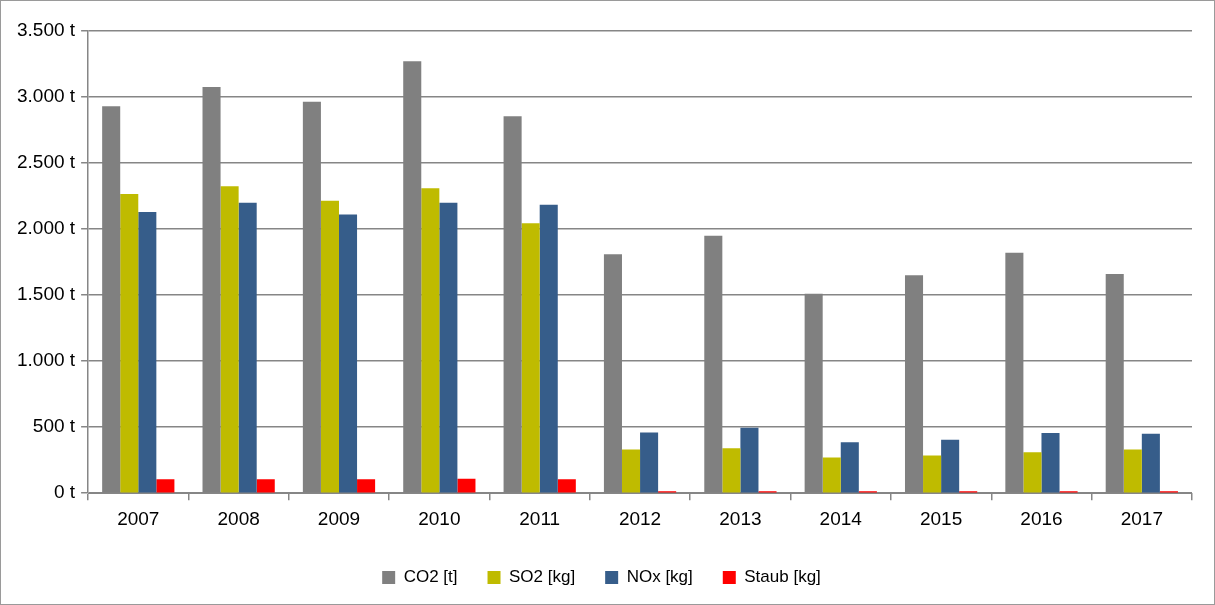 Image resolution: width=1215 pixels, height=605 pixels. What do you see at coordinates (46, 96) in the screenshot?
I see `y-tick-label: 3.000 t` at bounding box center [46, 96].